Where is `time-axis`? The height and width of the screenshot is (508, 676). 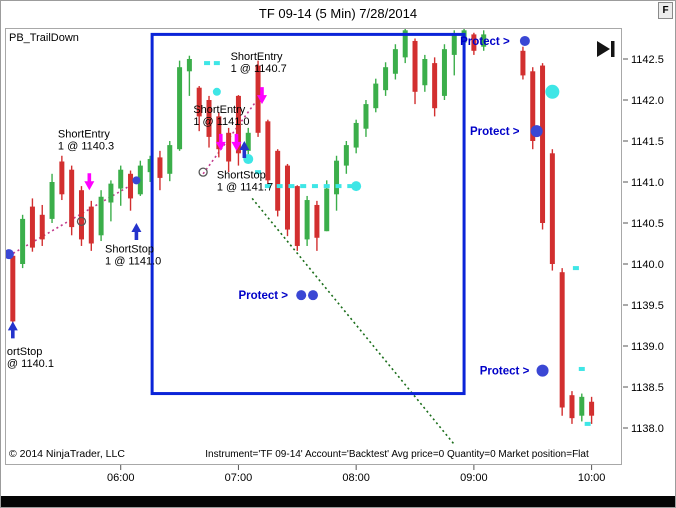 time-axis is located at coordinates (313, 477).